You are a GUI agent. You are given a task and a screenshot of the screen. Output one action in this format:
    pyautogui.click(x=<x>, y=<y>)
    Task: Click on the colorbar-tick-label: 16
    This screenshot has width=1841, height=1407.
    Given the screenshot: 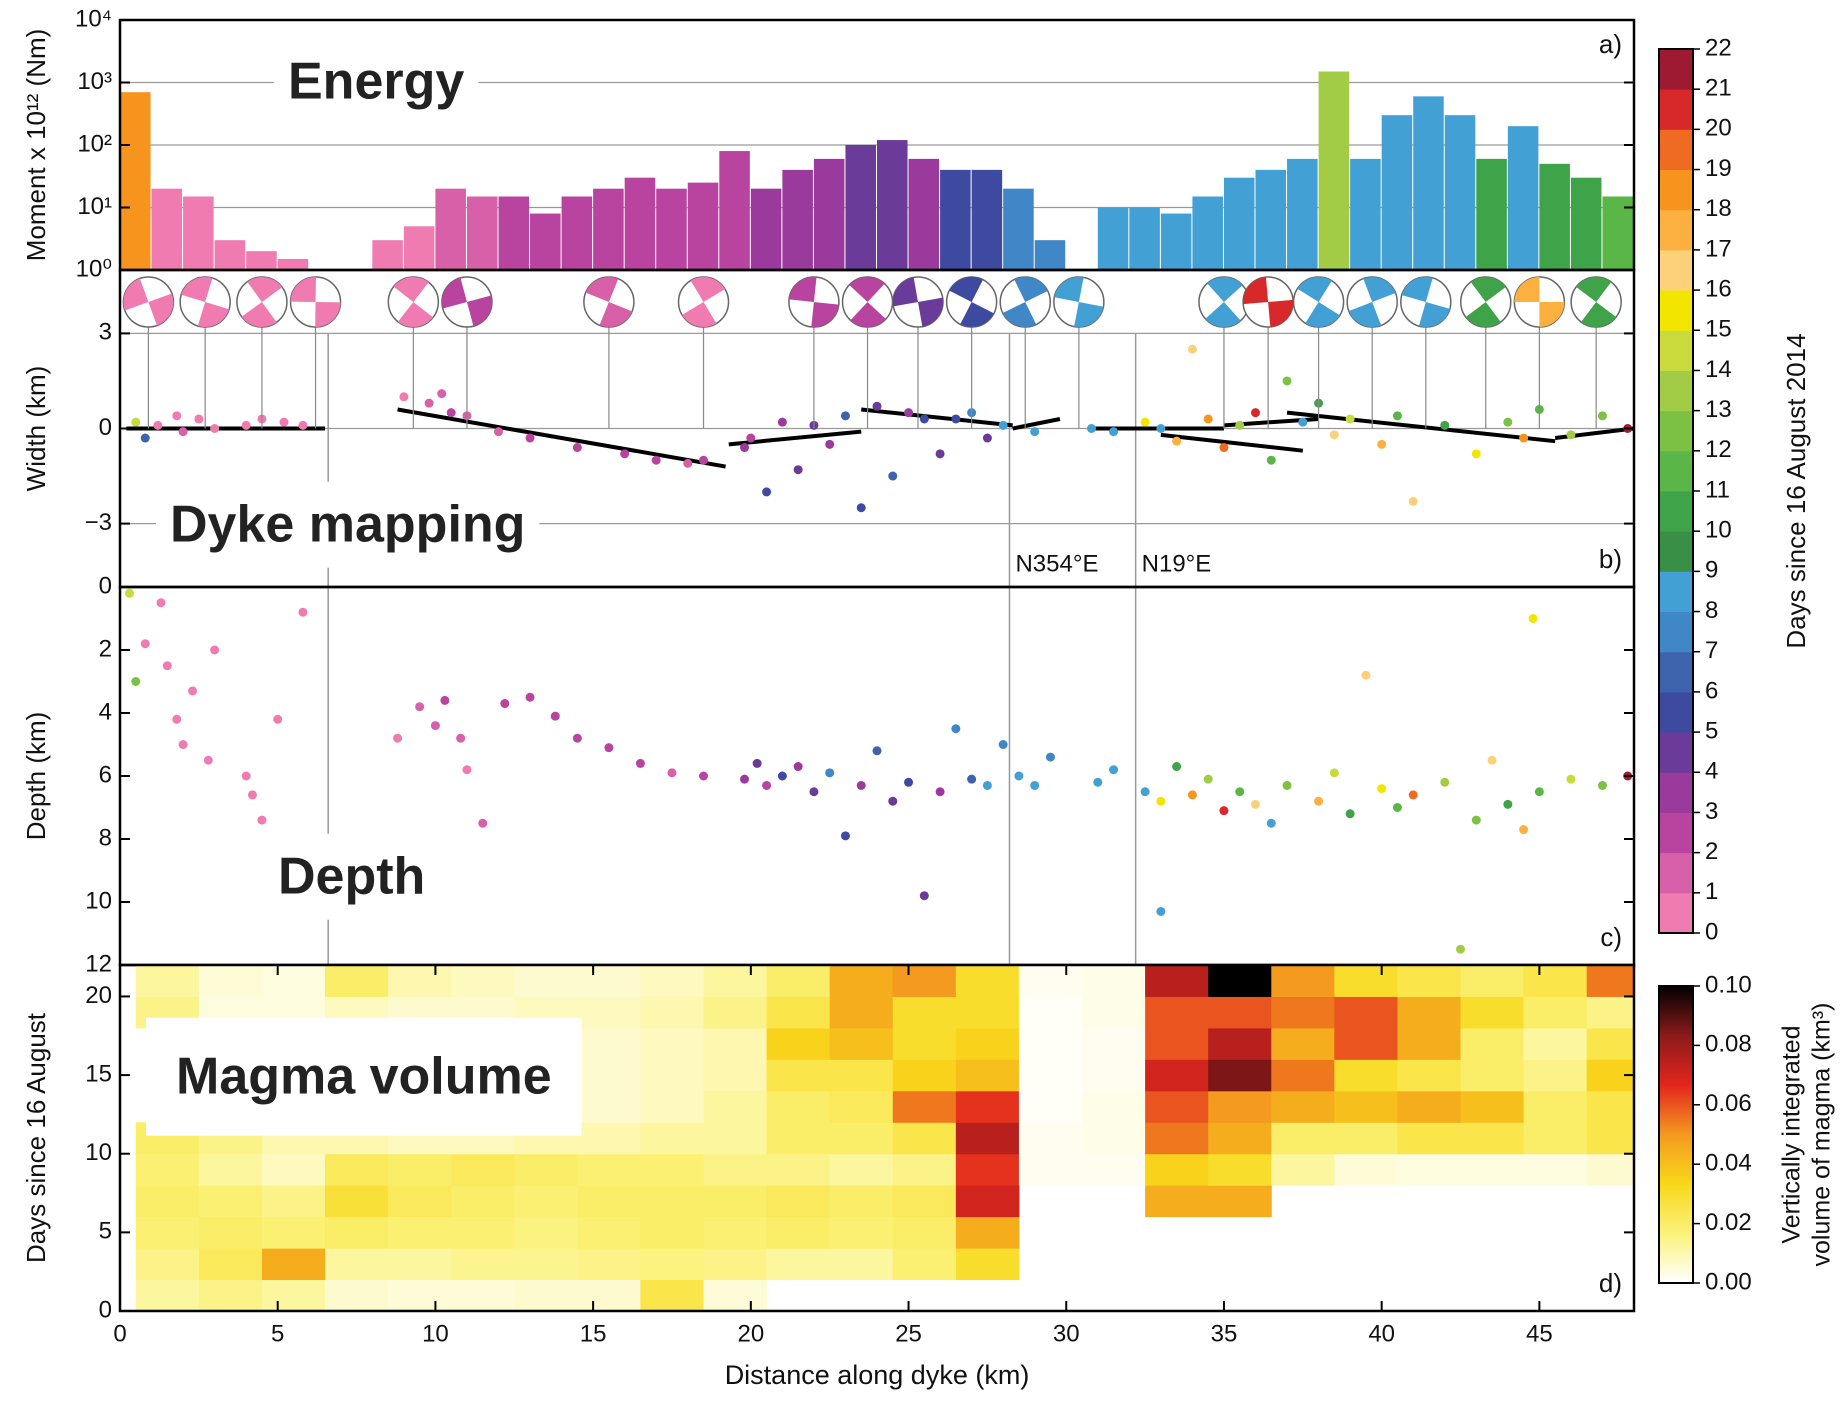 What is the action you would take?
    pyautogui.click(x=1718, y=288)
    